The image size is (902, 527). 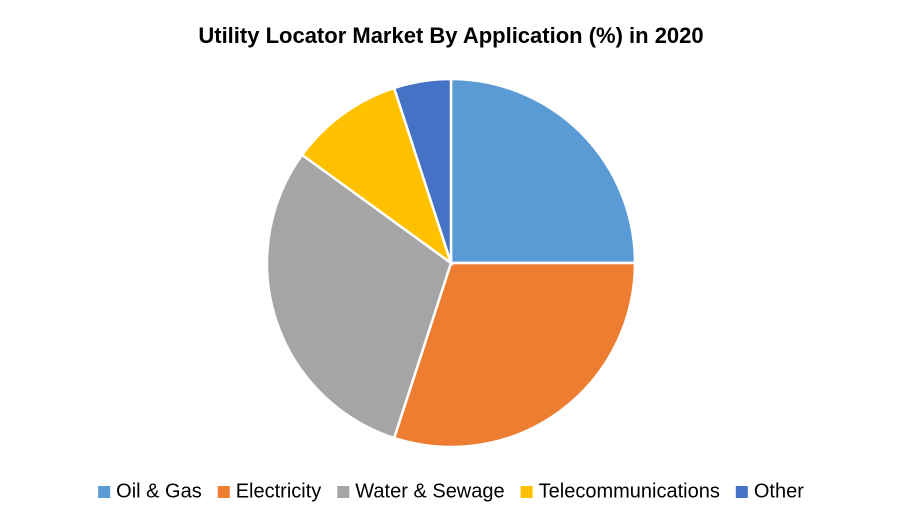 What do you see at coordinates (629, 491) in the screenshot?
I see `legend-label: Telecommunications` at bounding box center [629, 491].